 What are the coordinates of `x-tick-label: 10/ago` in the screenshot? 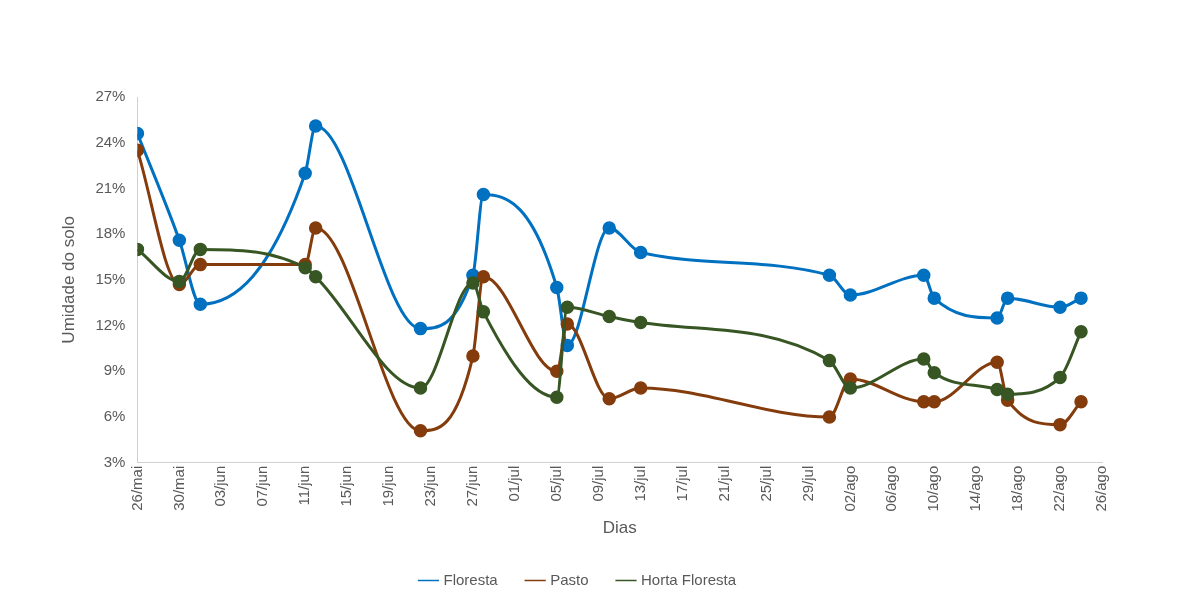 It's located at (933, 488).